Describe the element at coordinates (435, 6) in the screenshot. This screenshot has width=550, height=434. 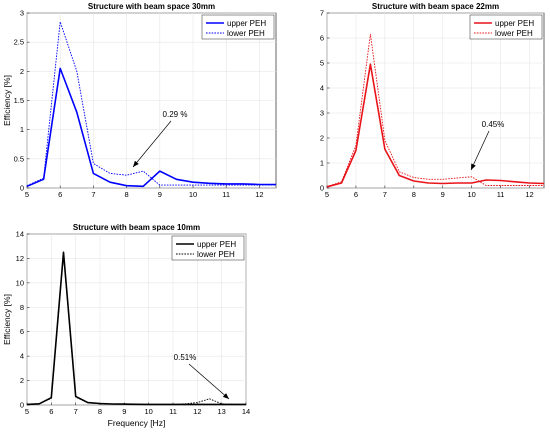
I see `chart-title: Structure with beam space 22mm` at that location.